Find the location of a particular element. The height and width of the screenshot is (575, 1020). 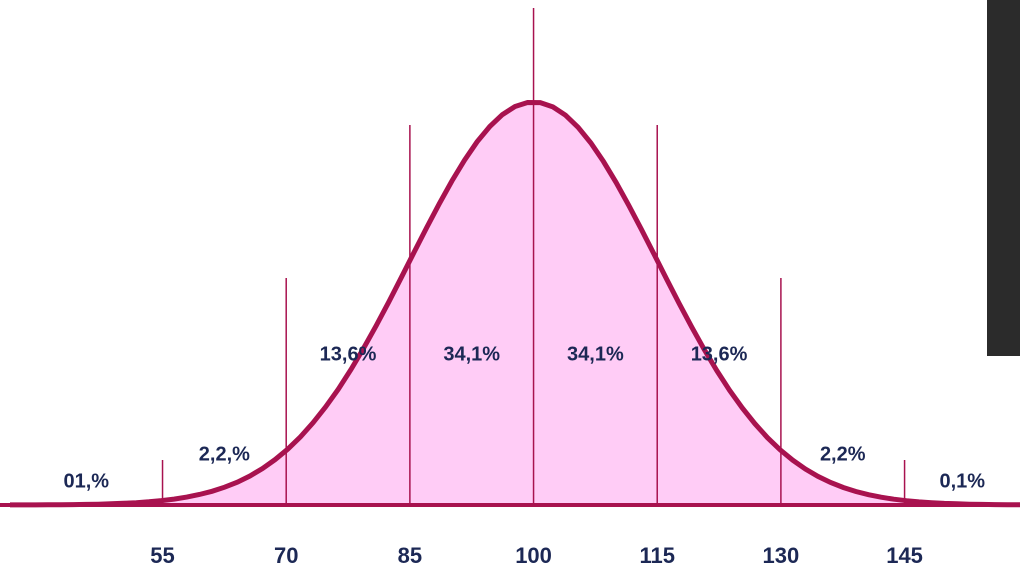

x-tick-label: 130 is located at coordinates (781, 555).